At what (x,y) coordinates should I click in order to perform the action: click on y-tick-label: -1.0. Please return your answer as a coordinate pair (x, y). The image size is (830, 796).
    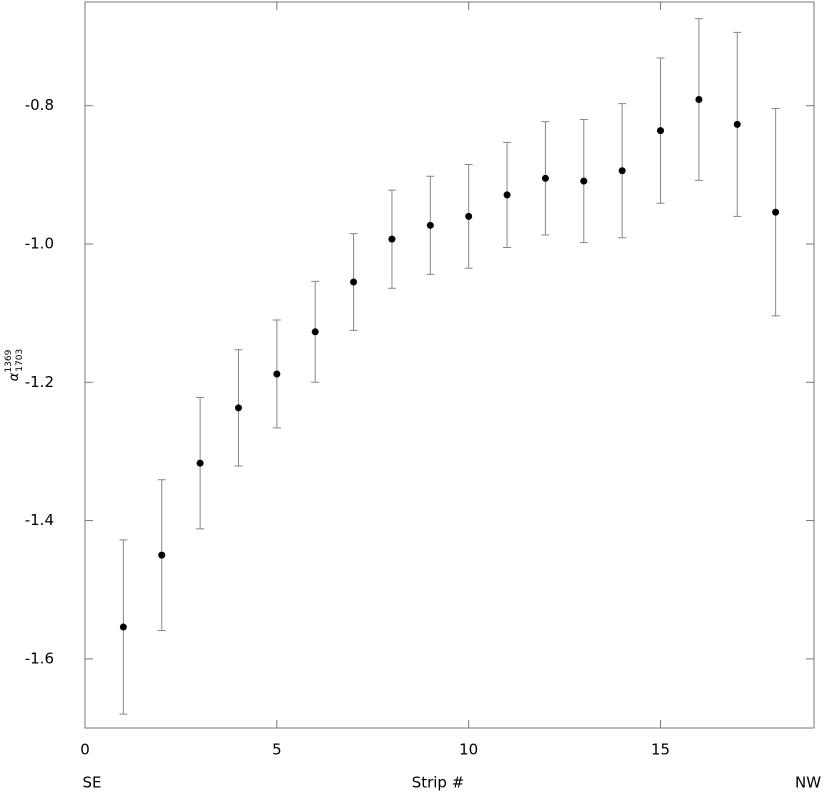
    Looking at the image, I should click on (39, 244).